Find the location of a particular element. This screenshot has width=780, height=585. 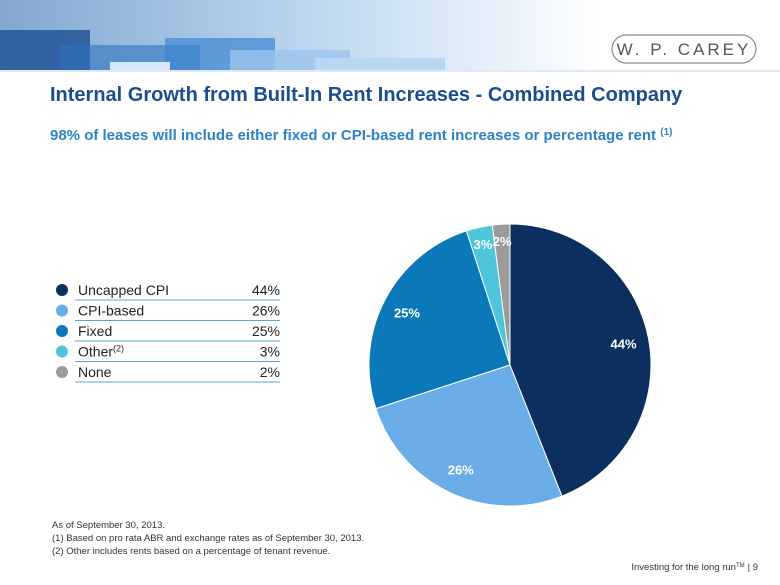

value-label: 2% is located at coordinates (502, 241).